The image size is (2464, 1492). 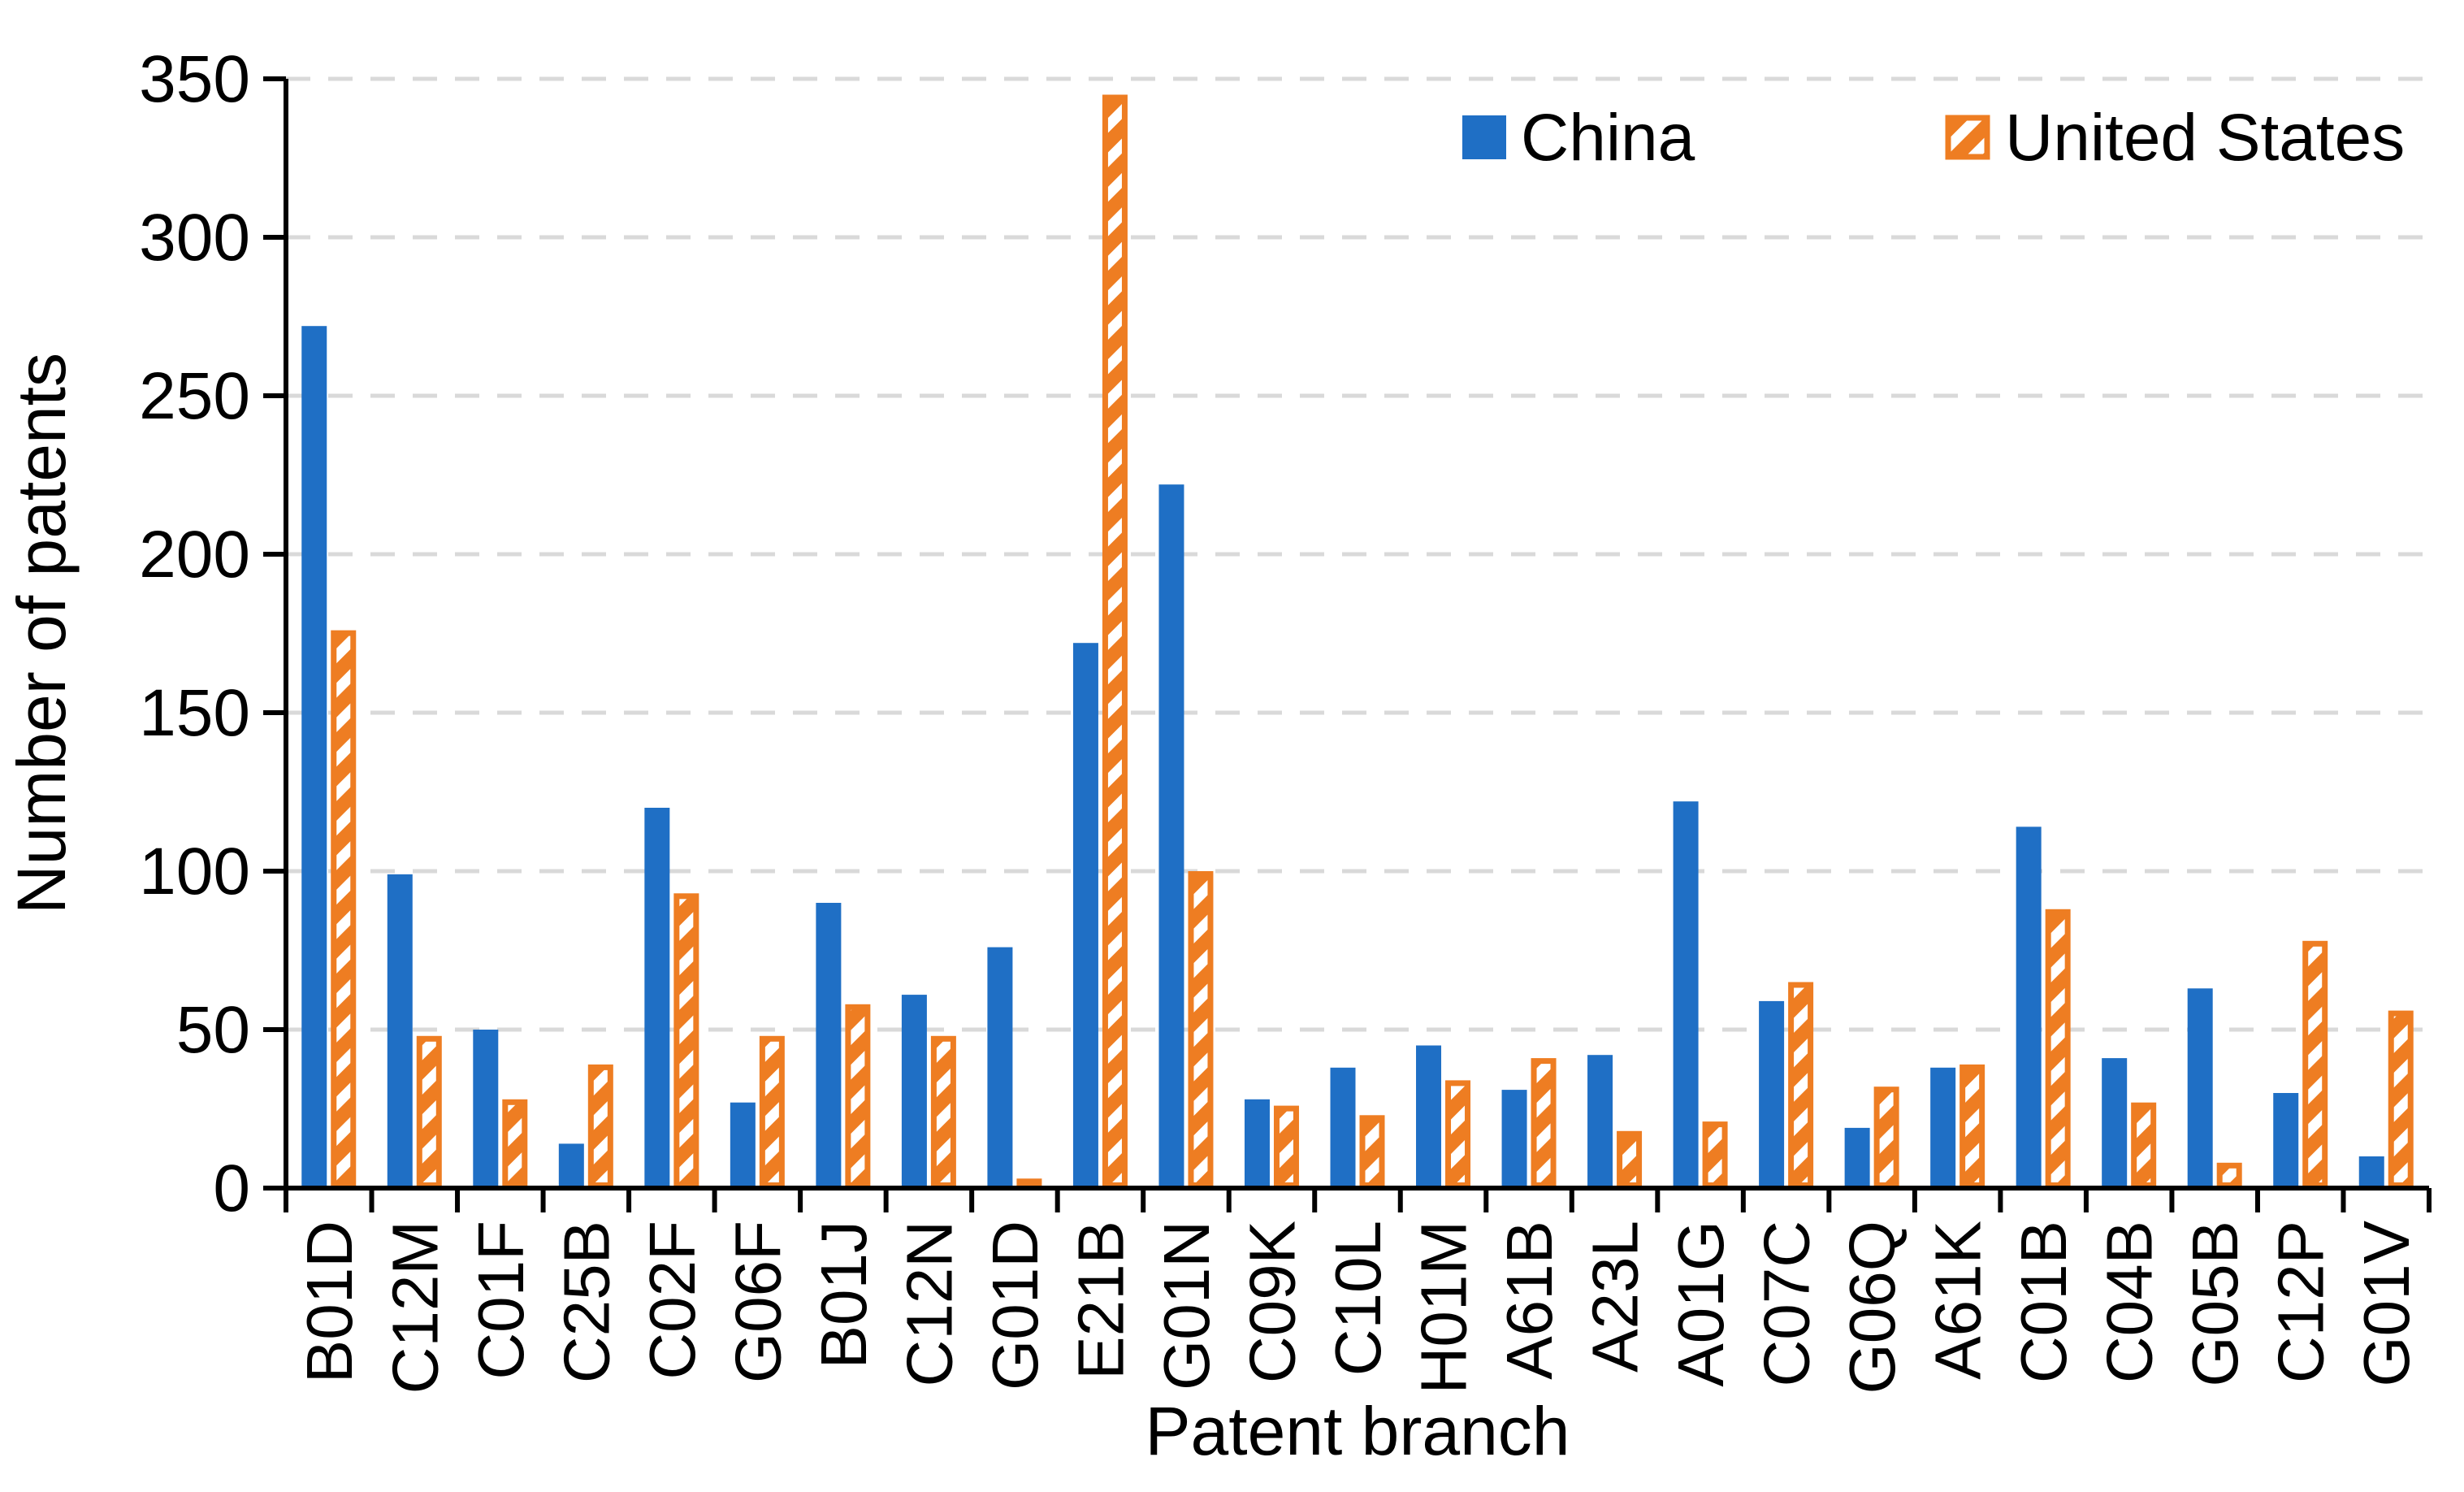 I want to click on x-tick-label-C01B: C01B, so click(x=2044, y=1302).